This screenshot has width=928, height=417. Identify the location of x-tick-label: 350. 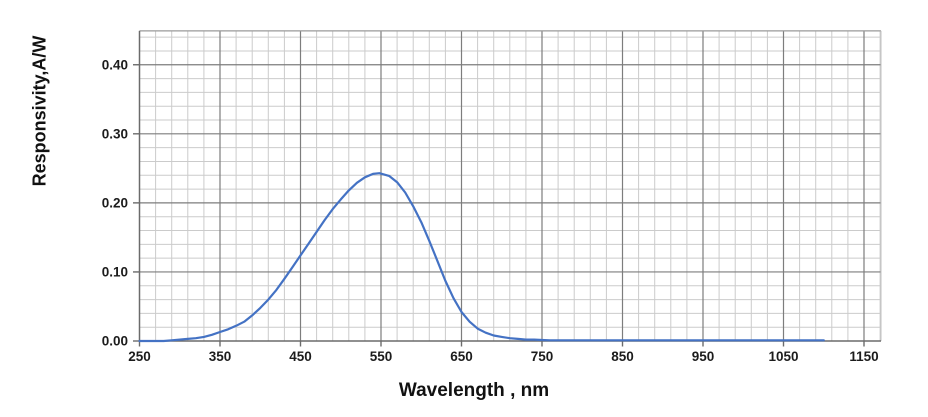
(220, 356).